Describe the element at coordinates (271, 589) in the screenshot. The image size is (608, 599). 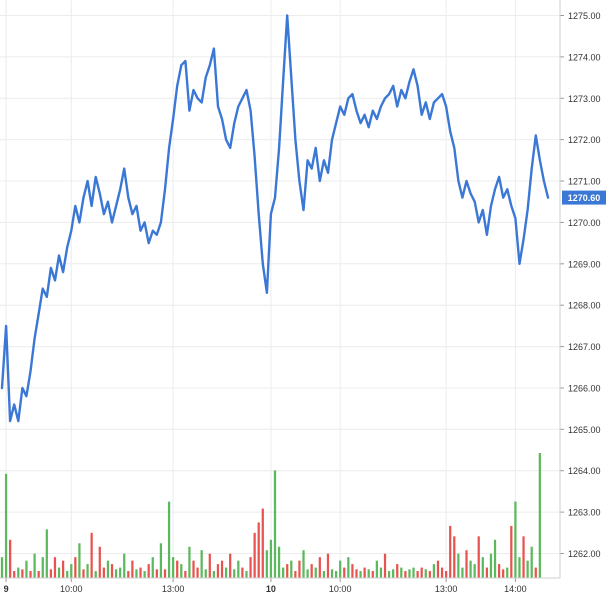
I see `x-tick-label: 10` at that location.